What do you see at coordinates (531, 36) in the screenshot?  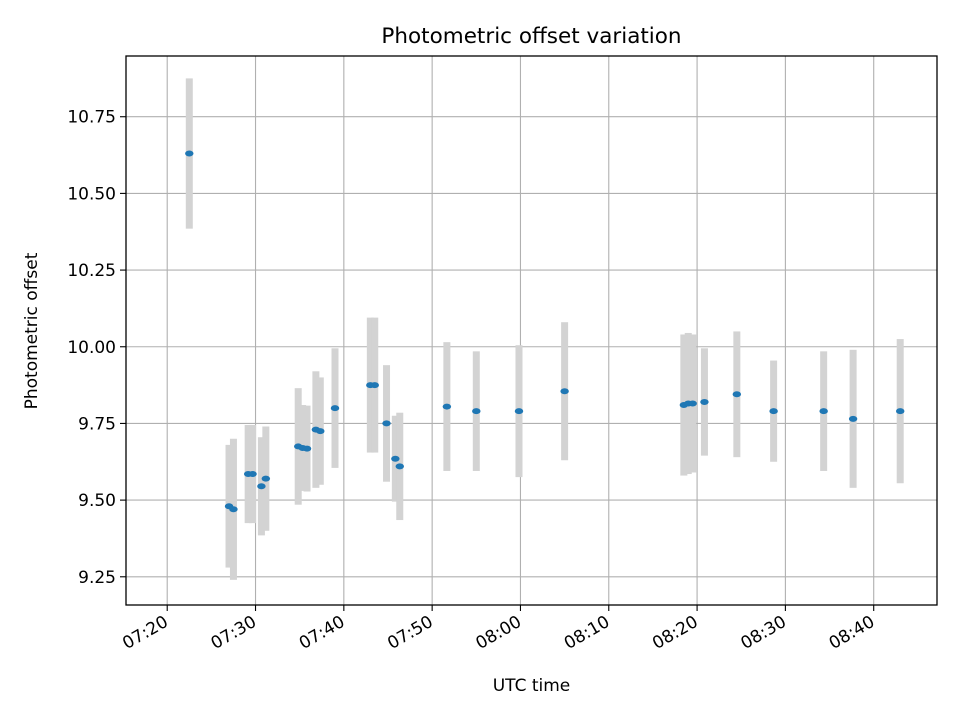 I see `chart-title: Photometric offset variation` at bounding box center [531, 36].